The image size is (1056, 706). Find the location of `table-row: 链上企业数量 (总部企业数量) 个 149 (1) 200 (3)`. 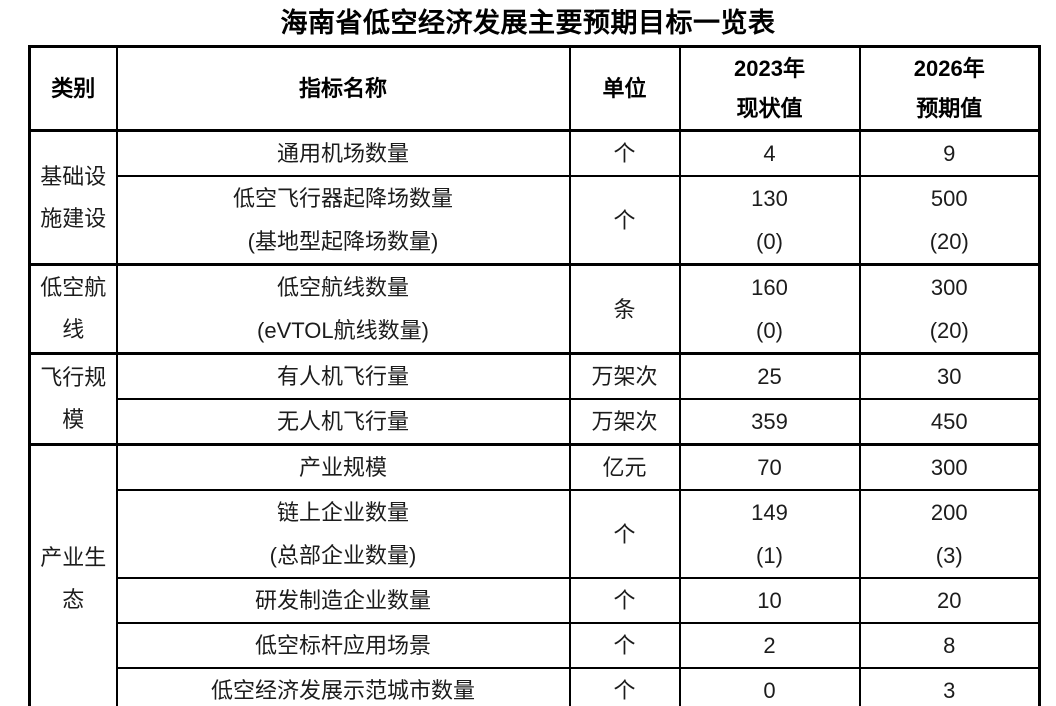

table-row: 链上企业数量 (总部企业数量) 个 149 (1) 200 (3) is located at coordinates (535, 534).